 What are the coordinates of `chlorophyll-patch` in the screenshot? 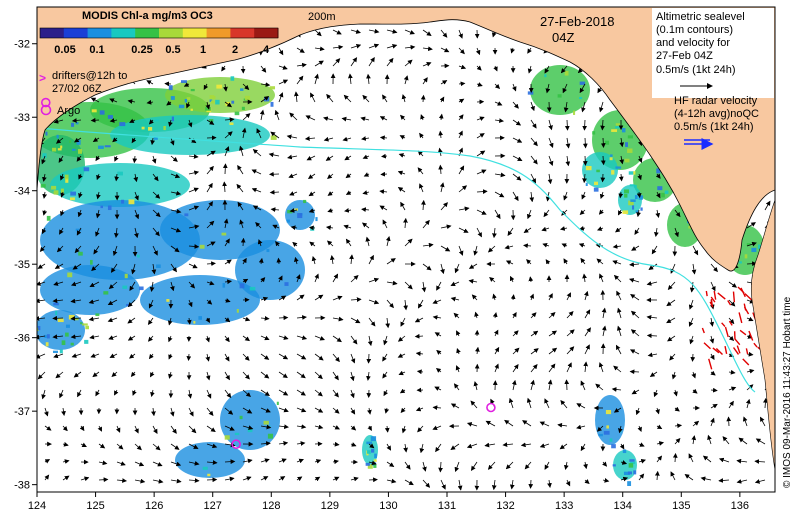 It's located at (610, 420).